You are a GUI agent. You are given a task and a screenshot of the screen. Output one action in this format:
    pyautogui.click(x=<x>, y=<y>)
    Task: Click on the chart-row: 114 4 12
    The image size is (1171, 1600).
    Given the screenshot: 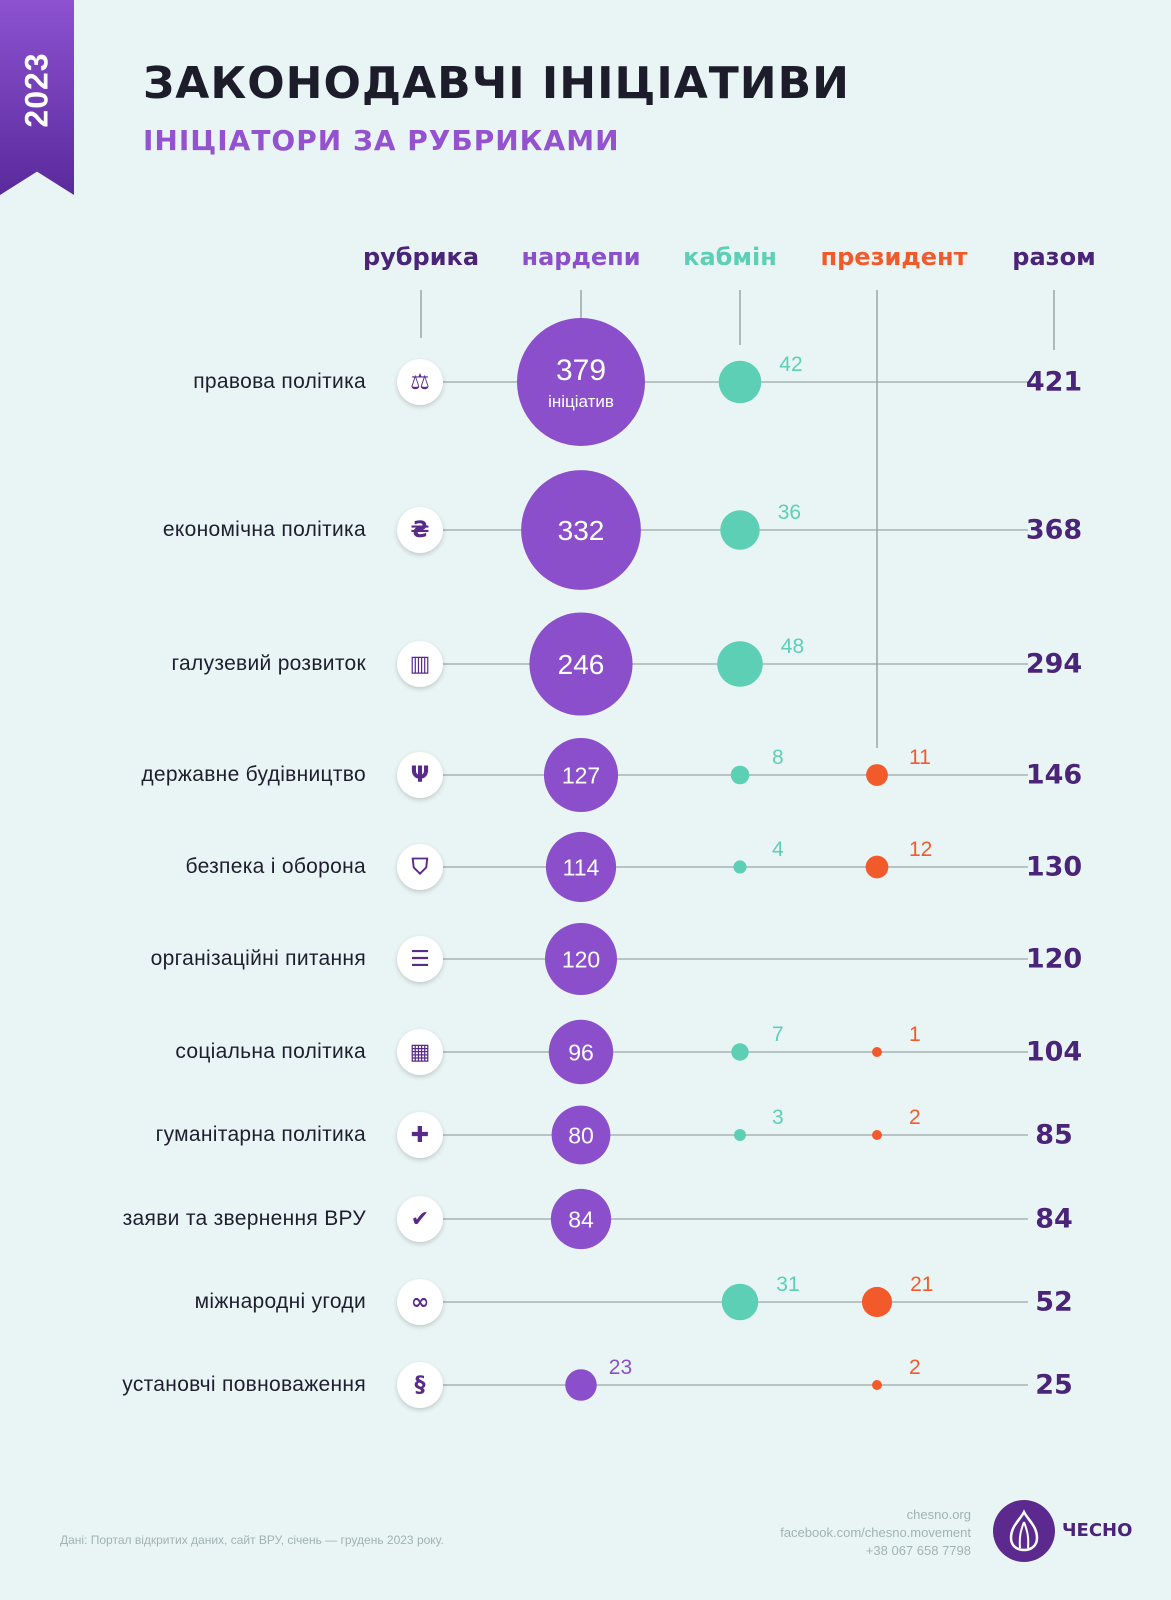 What is the action you would take?
    pyautogui.click(x=724, y=867)
    